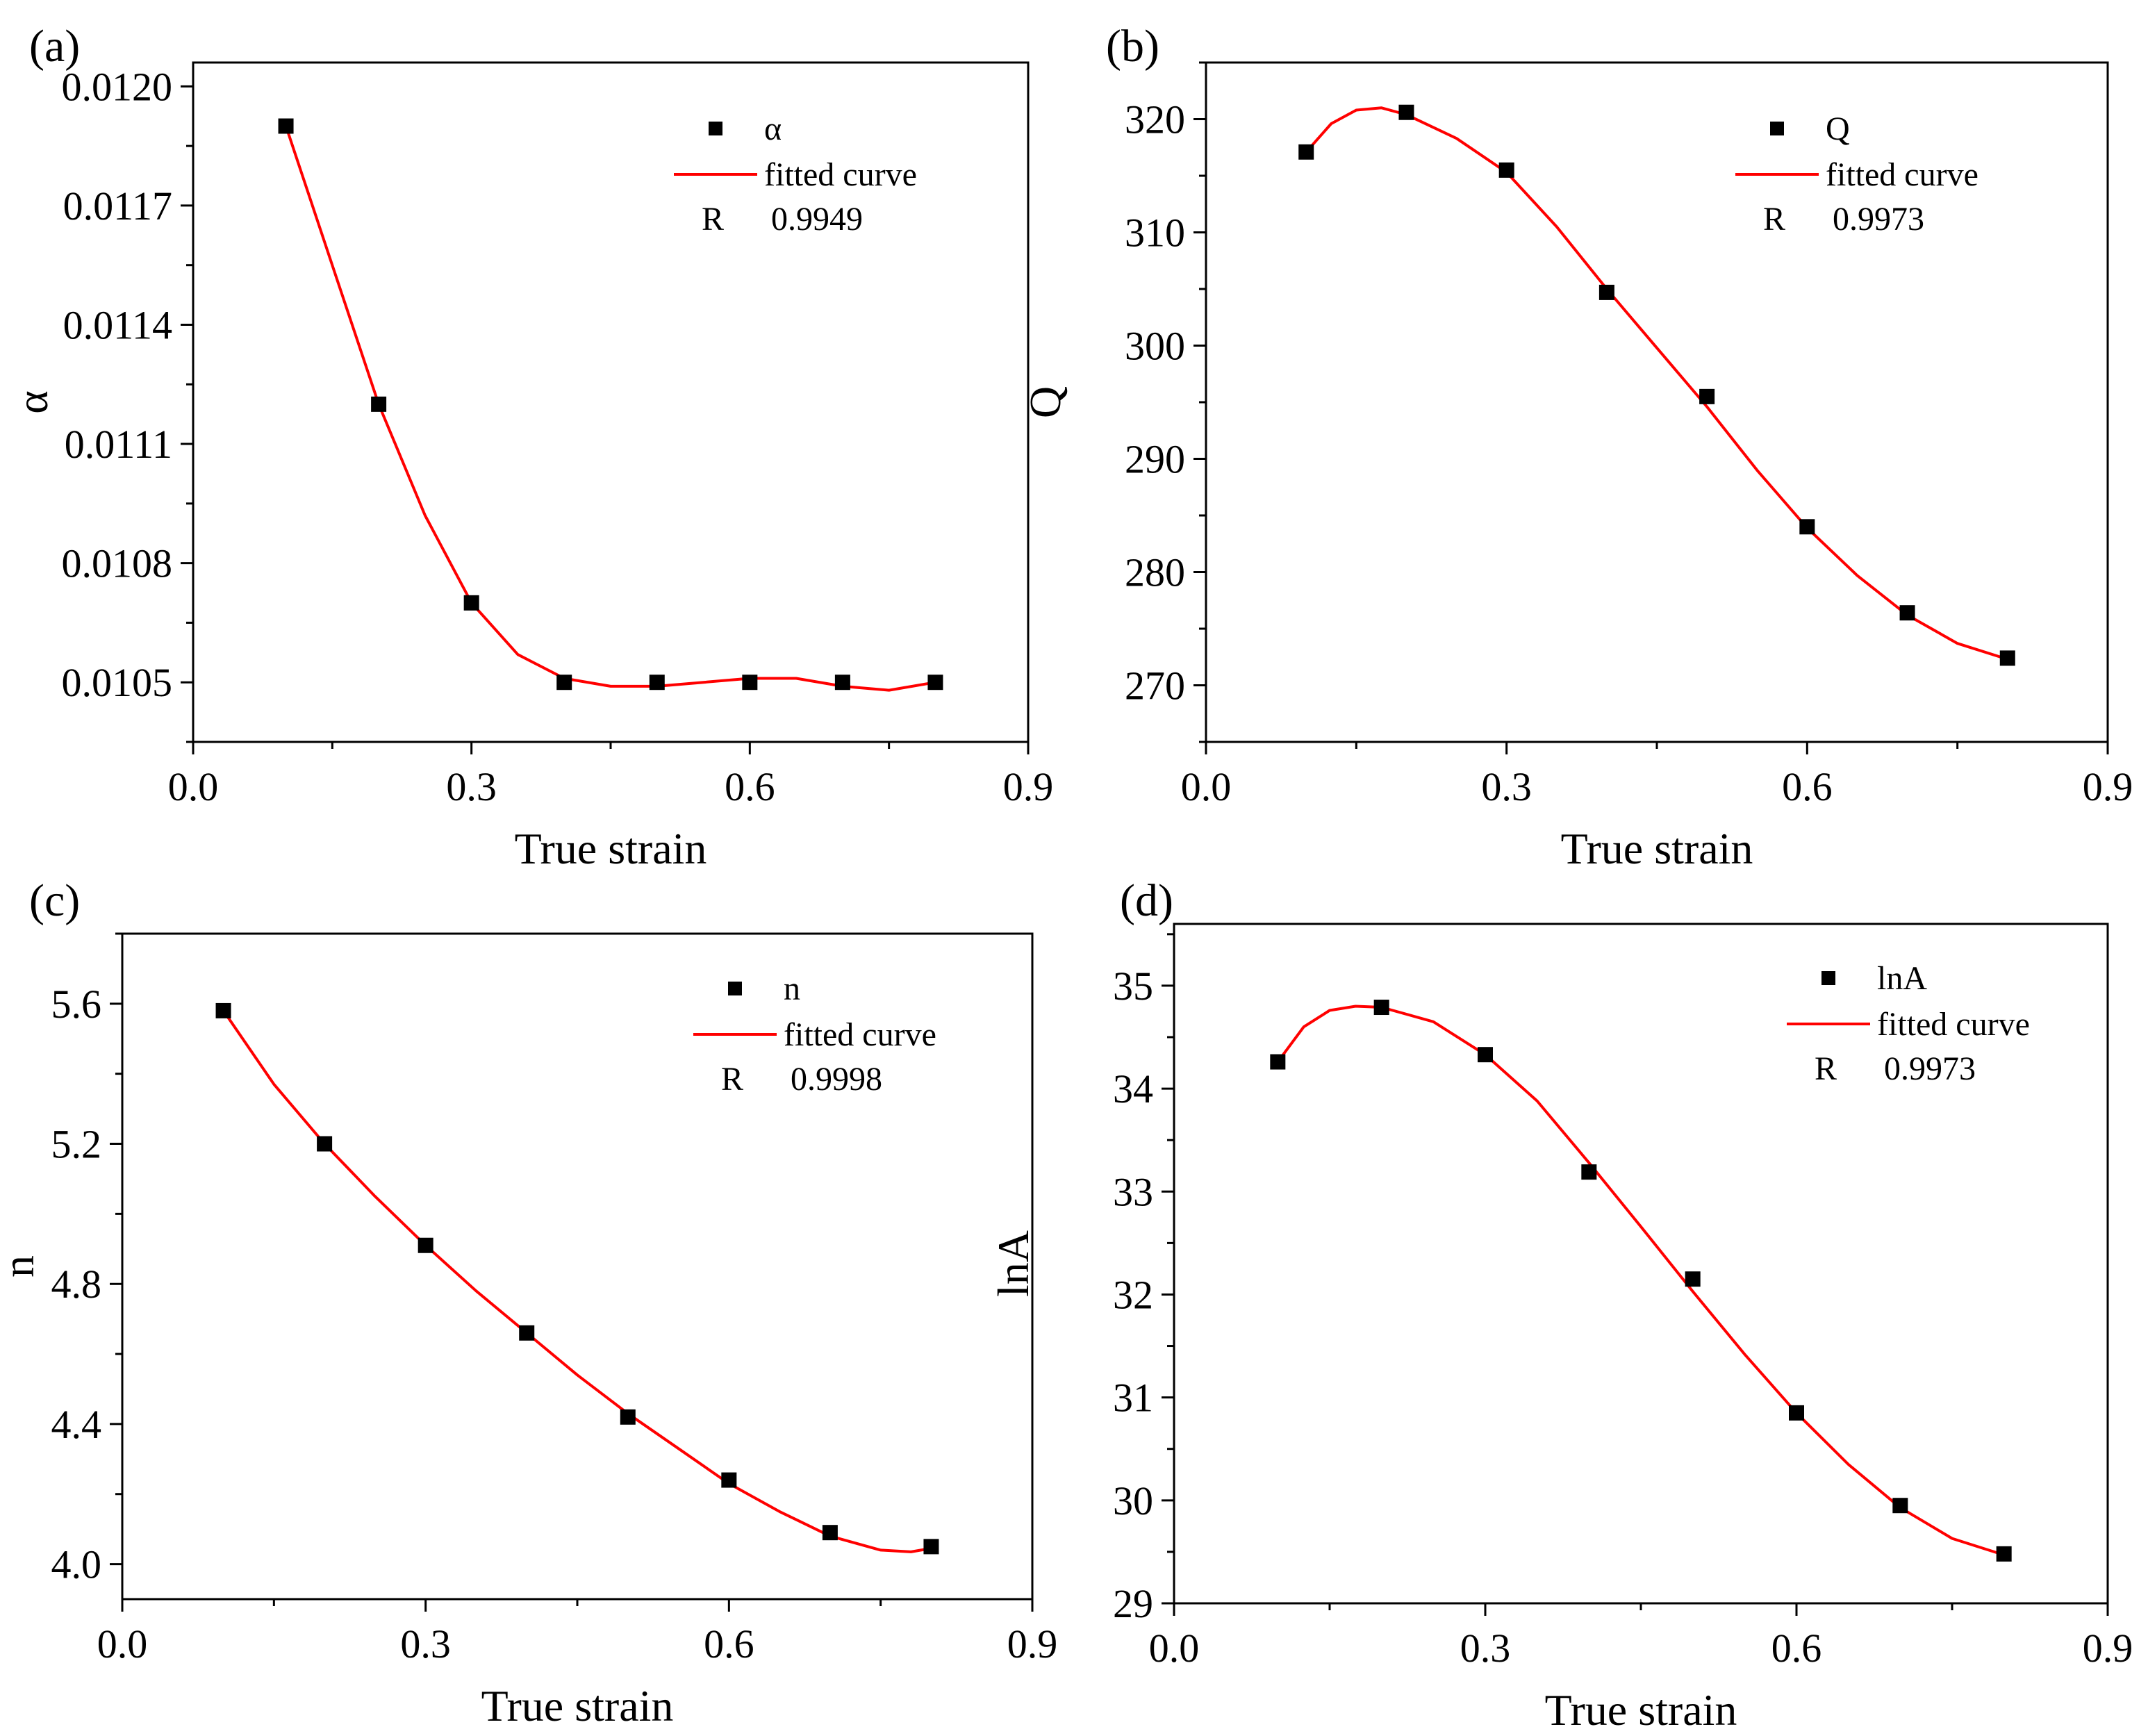 The width and height of the screenshot is (2148, 1736). Describe the element at coordinates (76, 1144) in the screenshot. I see `y-tick-label: 5.2` at that location.